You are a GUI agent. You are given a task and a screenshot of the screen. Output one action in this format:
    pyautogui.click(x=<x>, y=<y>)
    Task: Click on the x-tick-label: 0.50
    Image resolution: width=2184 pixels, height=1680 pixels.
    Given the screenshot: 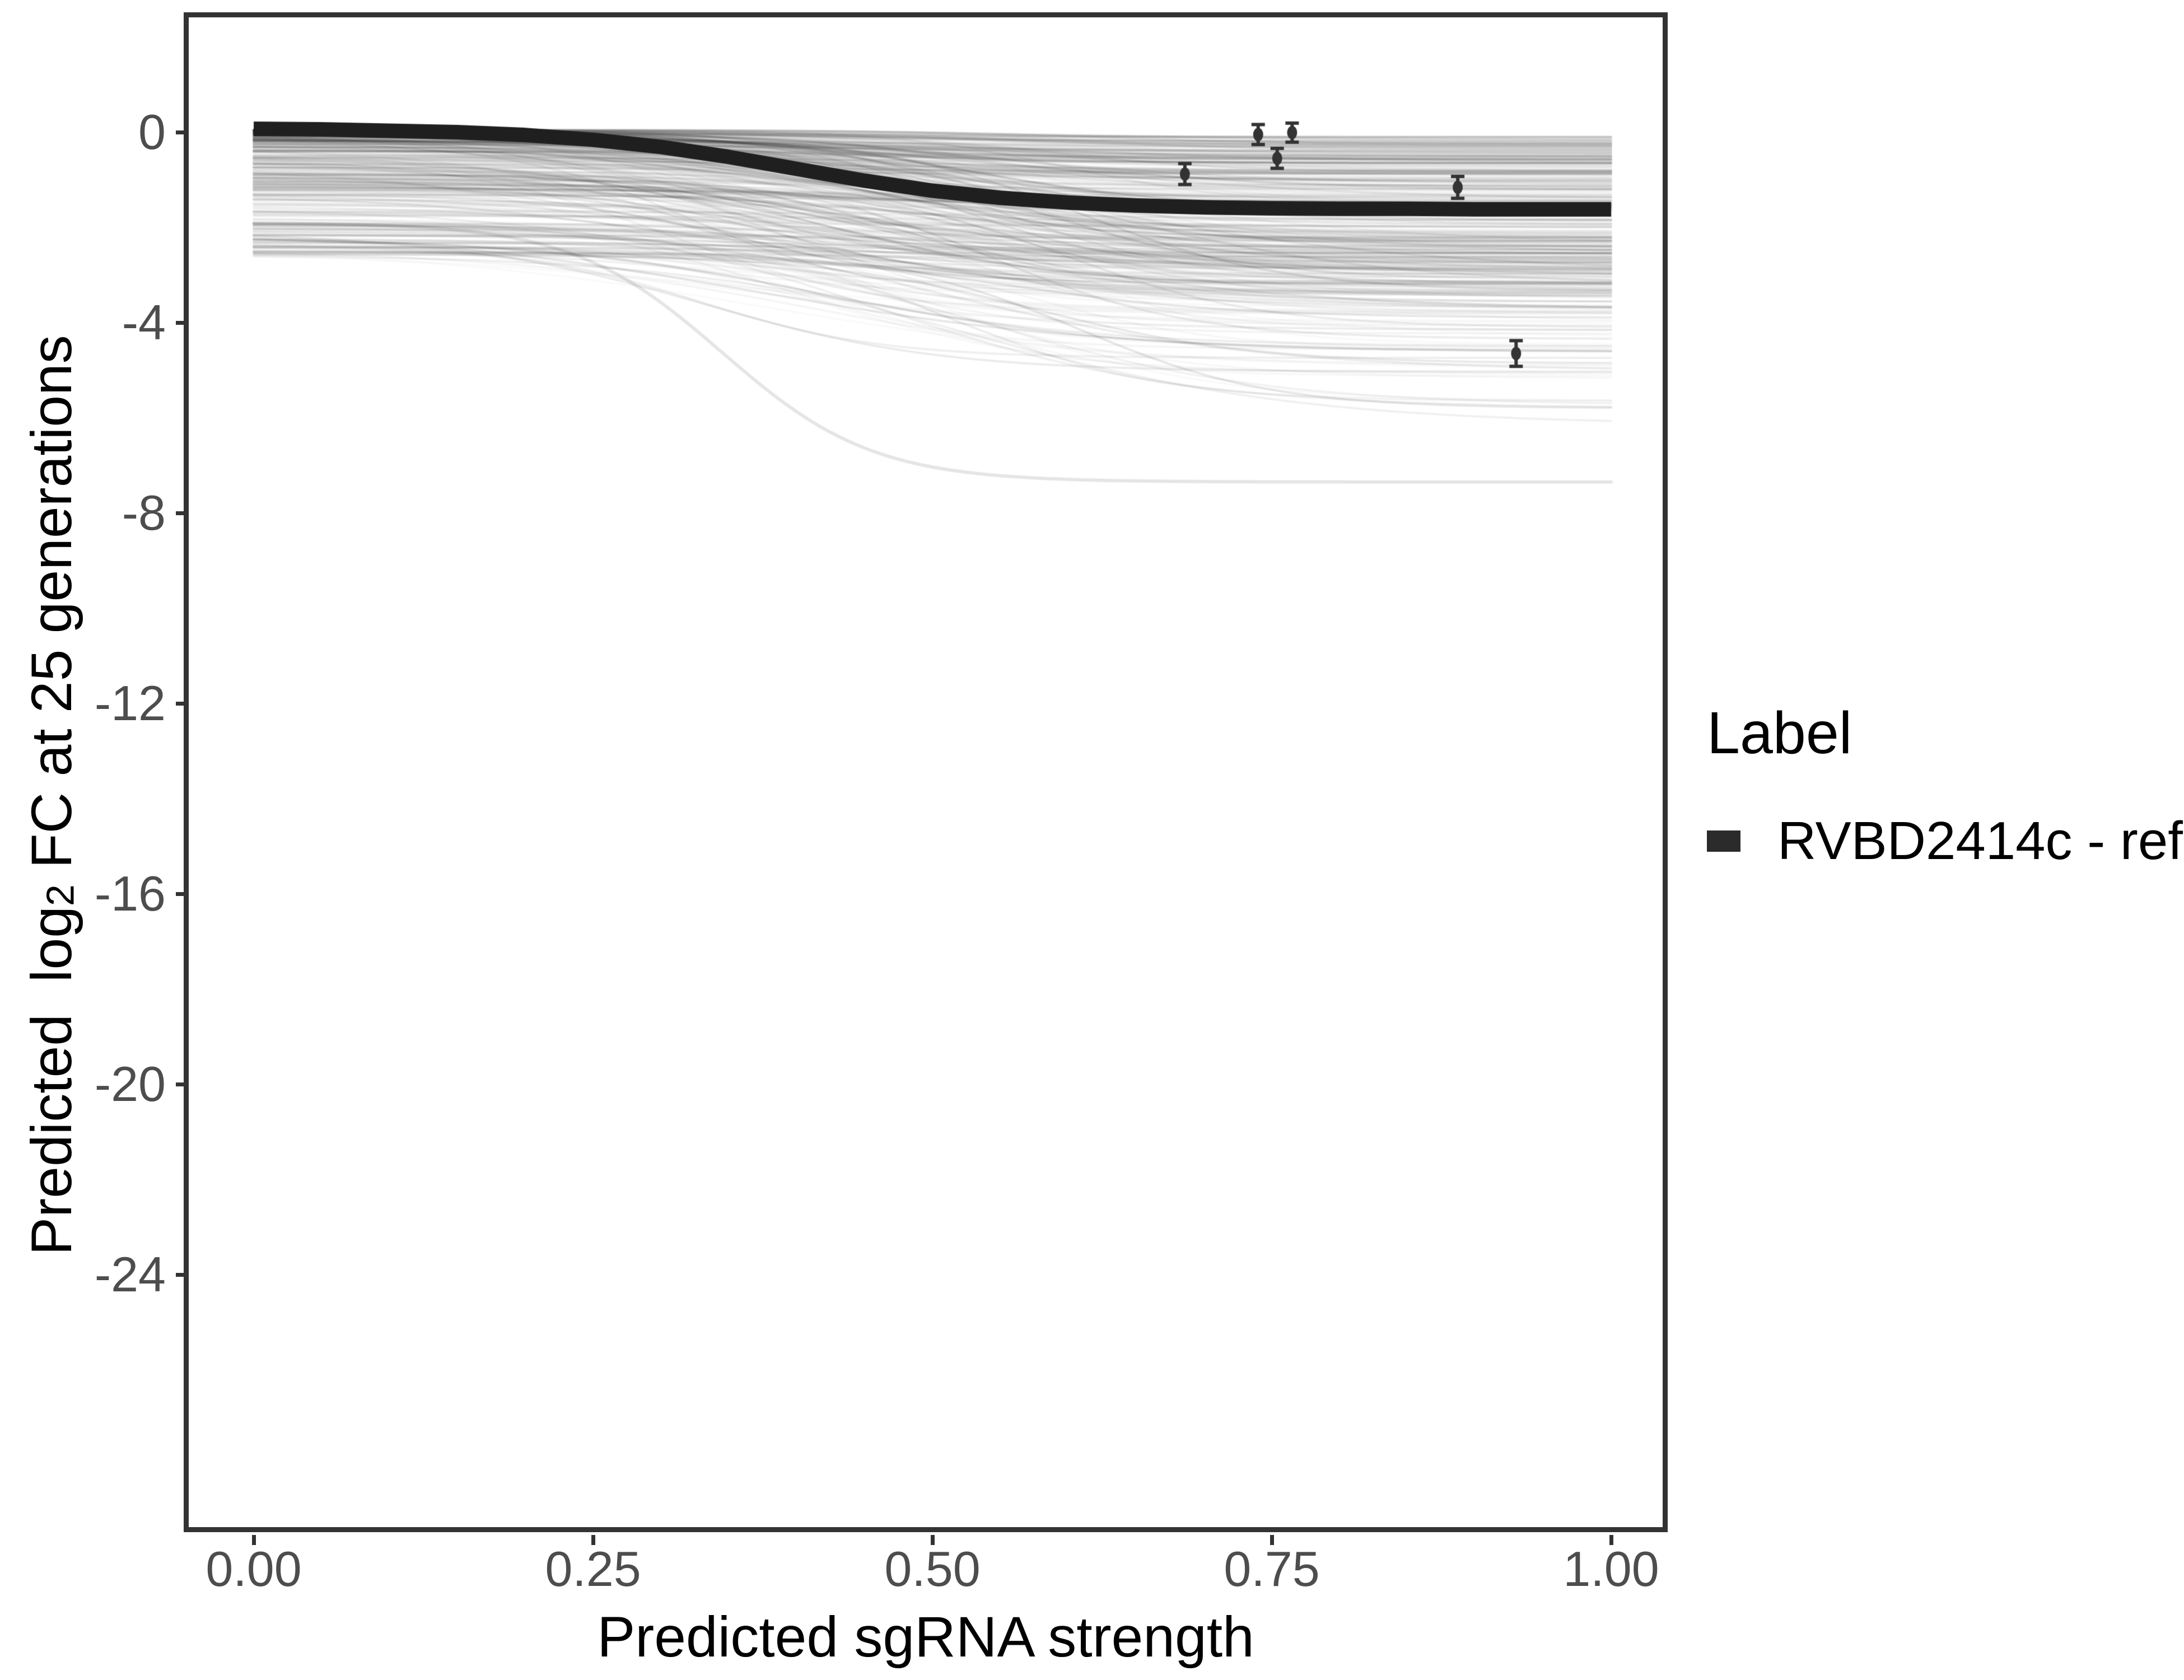 What is the action you would take?
    pyautogui.click(x=933, y=1569)
    